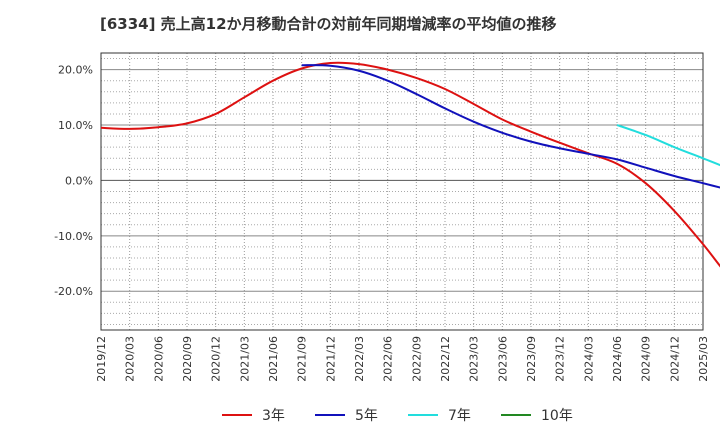 The image size is (720, 440). What do you see at coordinates (253, 415) in the screenshot?
I see `legend-item: 3年` at bounding box center [253, 415].